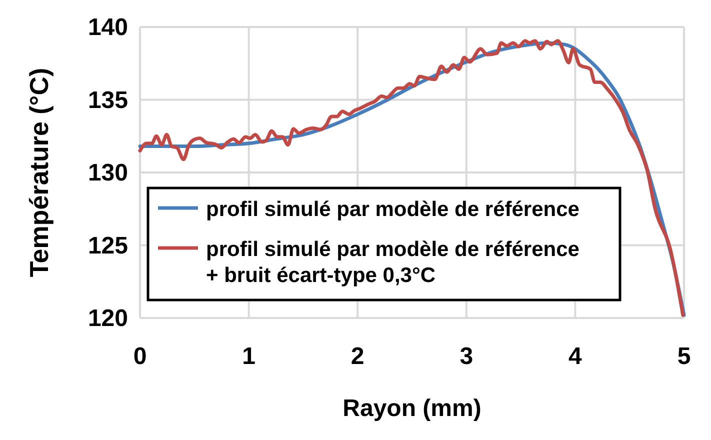 The height and width of the screenshot is (440, 711). What do you see at coordinates (467, 356) in the screenshot?
I see `x-tick-label: 3` at bounding box center [467, 356].